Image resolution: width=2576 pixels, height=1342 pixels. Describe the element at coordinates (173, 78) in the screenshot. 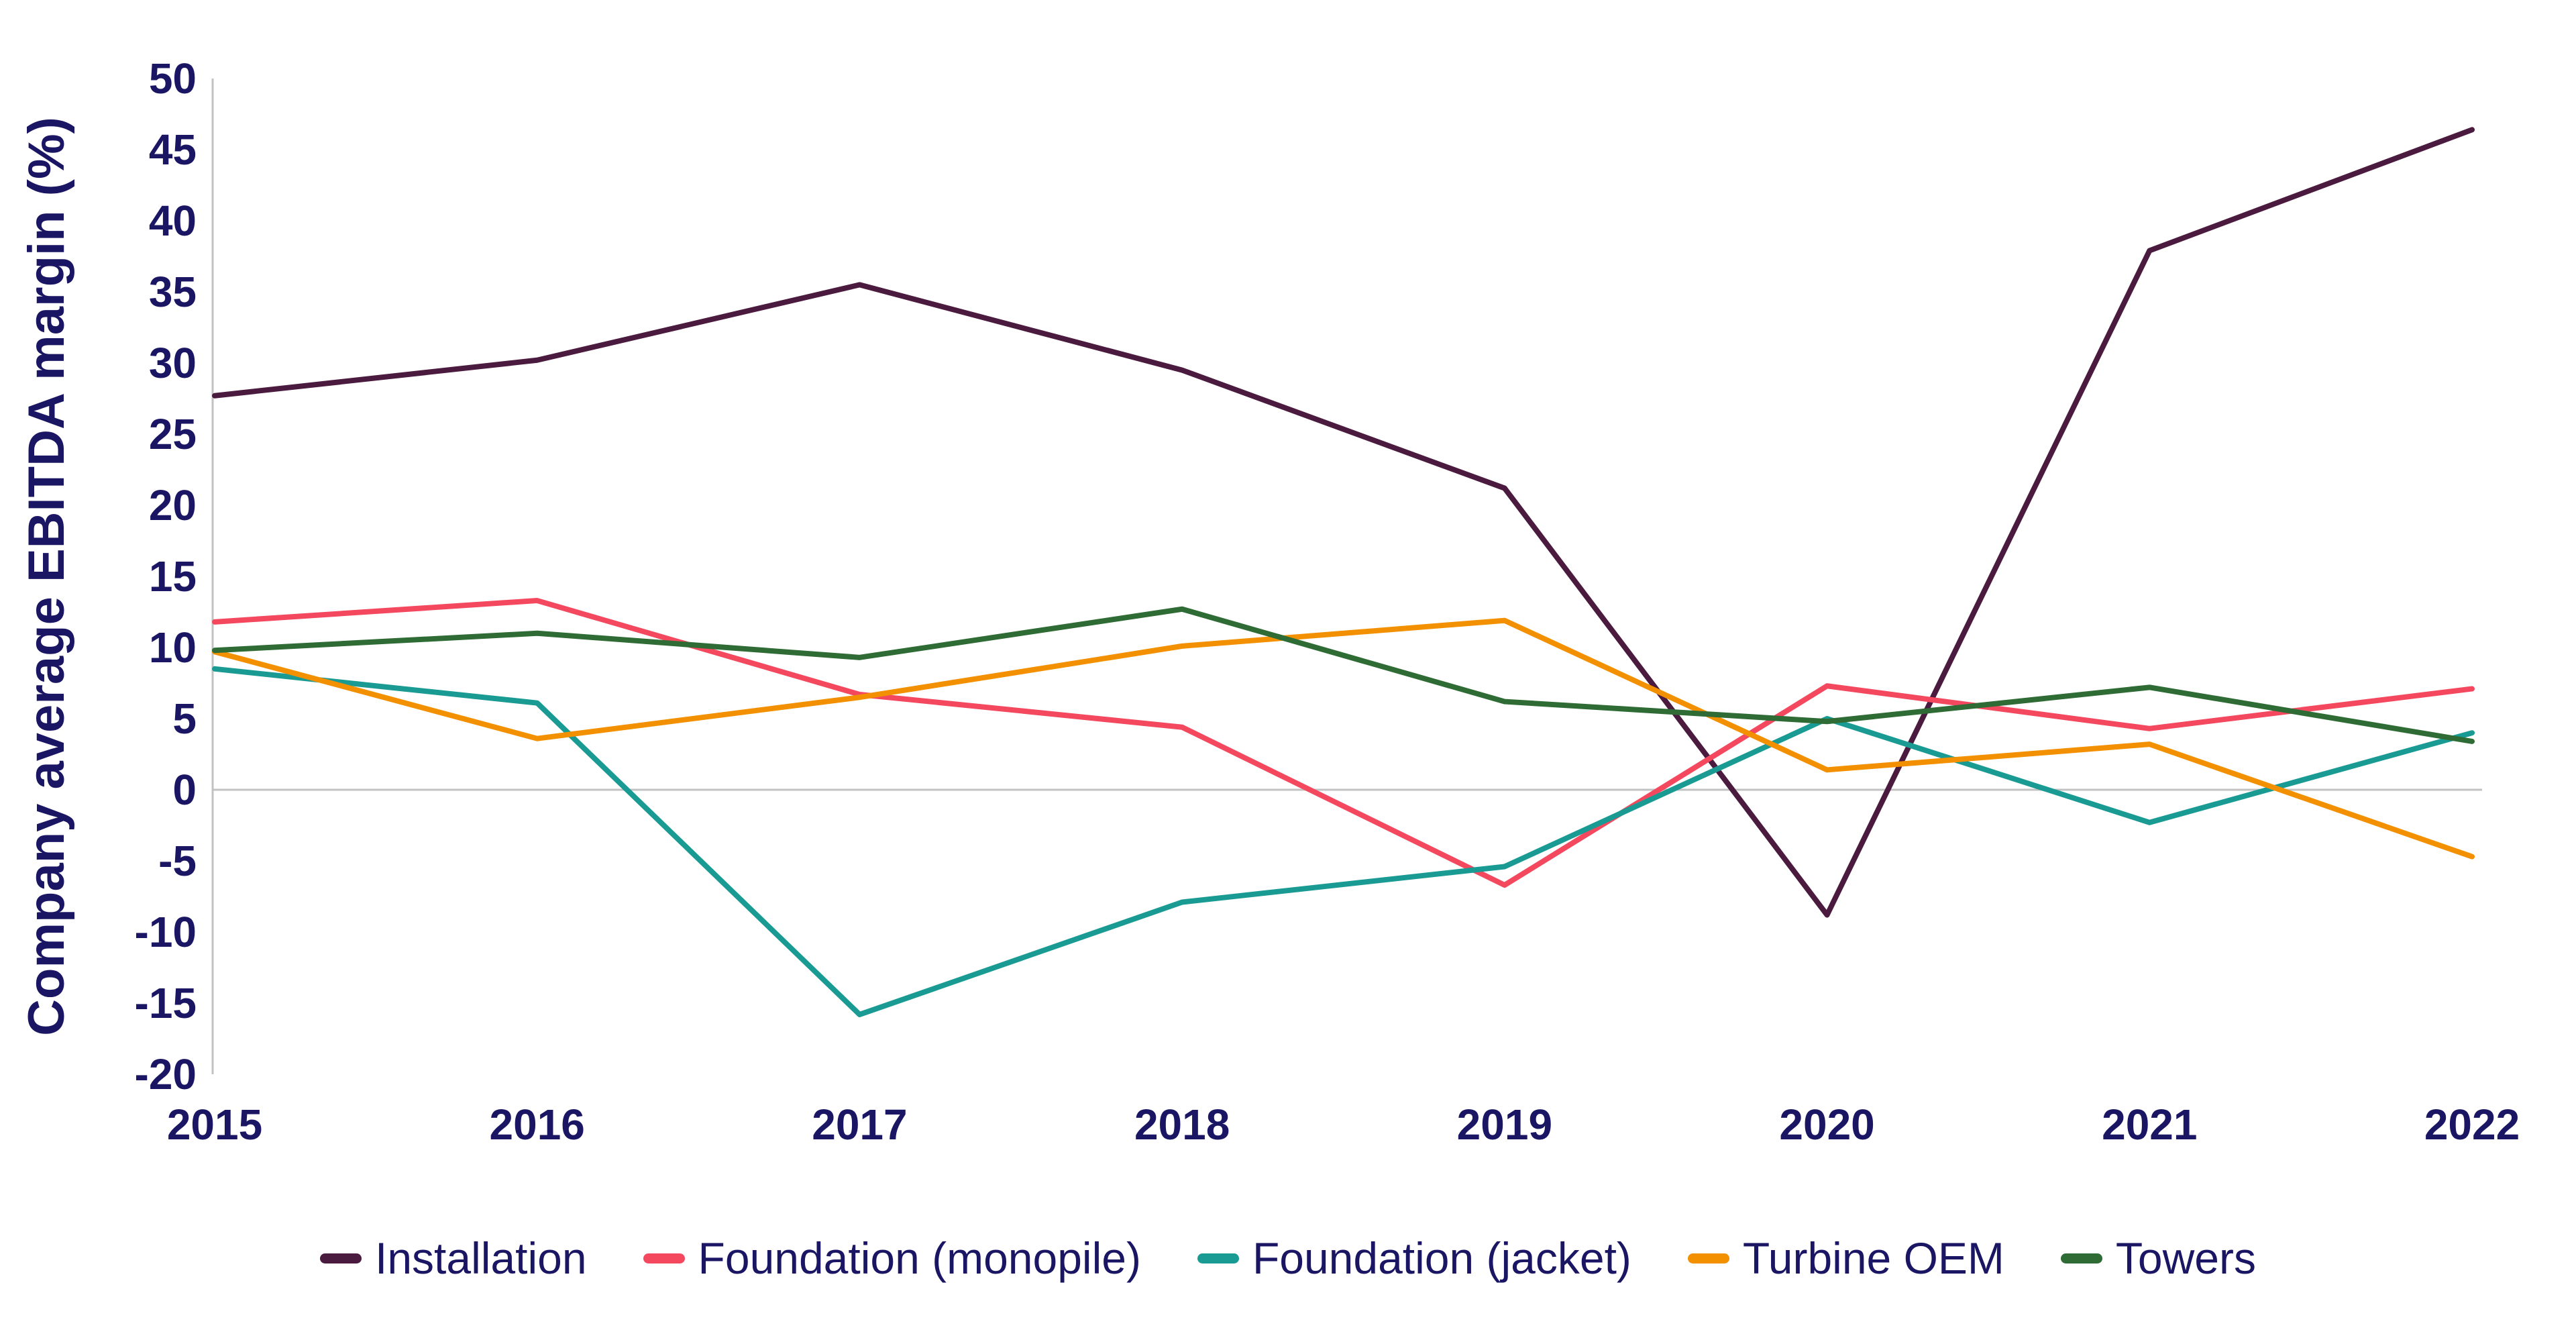

I see `y-tick-label: 50` at that location.